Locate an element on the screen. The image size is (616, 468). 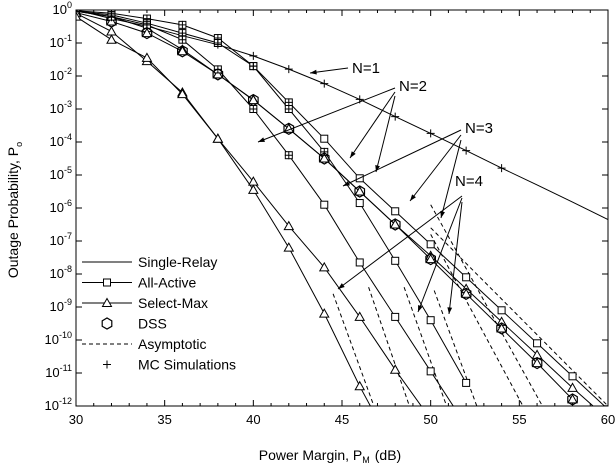
y-tick-label: 10⁻⁴ is located at coordinates (61, 140).